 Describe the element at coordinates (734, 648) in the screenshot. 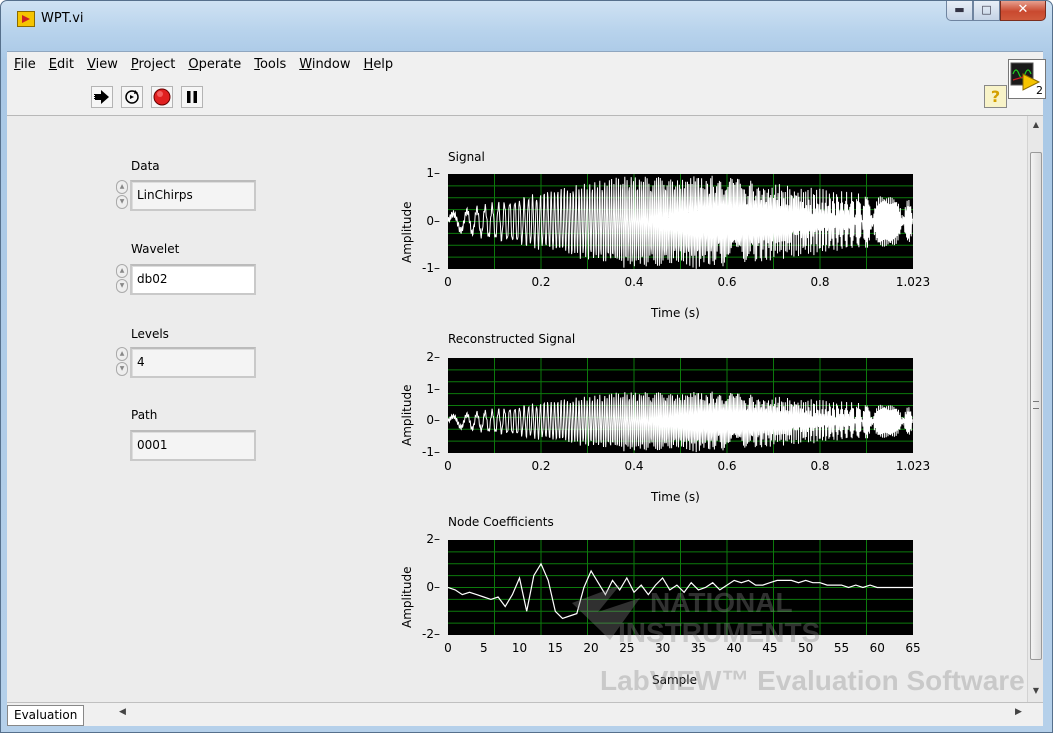

I see `coefficients-x-tick: 40` at that location.